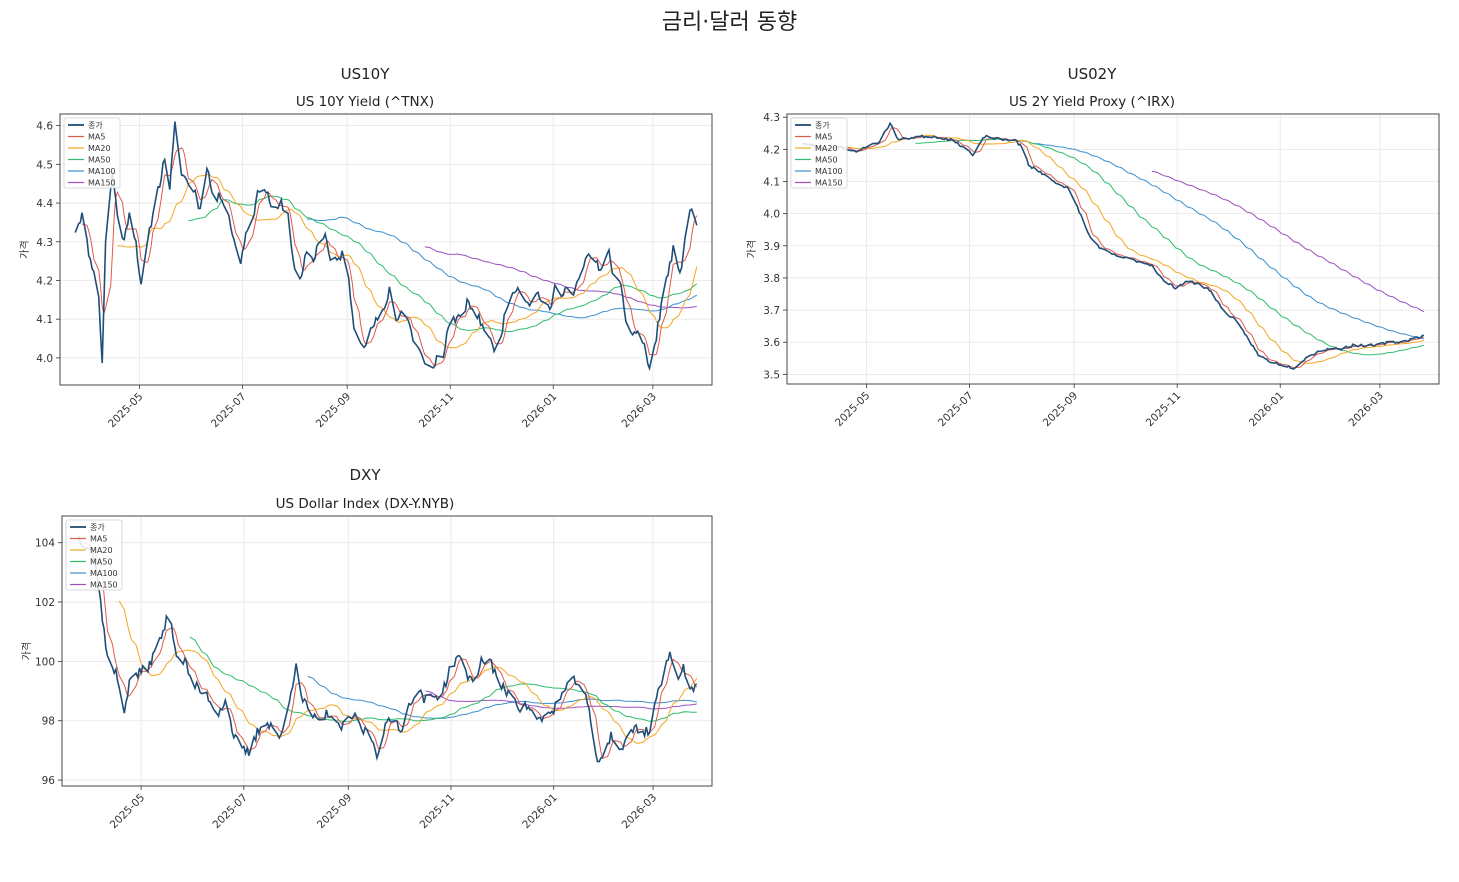  What do you see at coordinates (1092, 74) in the screenshot?
I see `panel-title: US02Y` at bounding box center [1092, 74].